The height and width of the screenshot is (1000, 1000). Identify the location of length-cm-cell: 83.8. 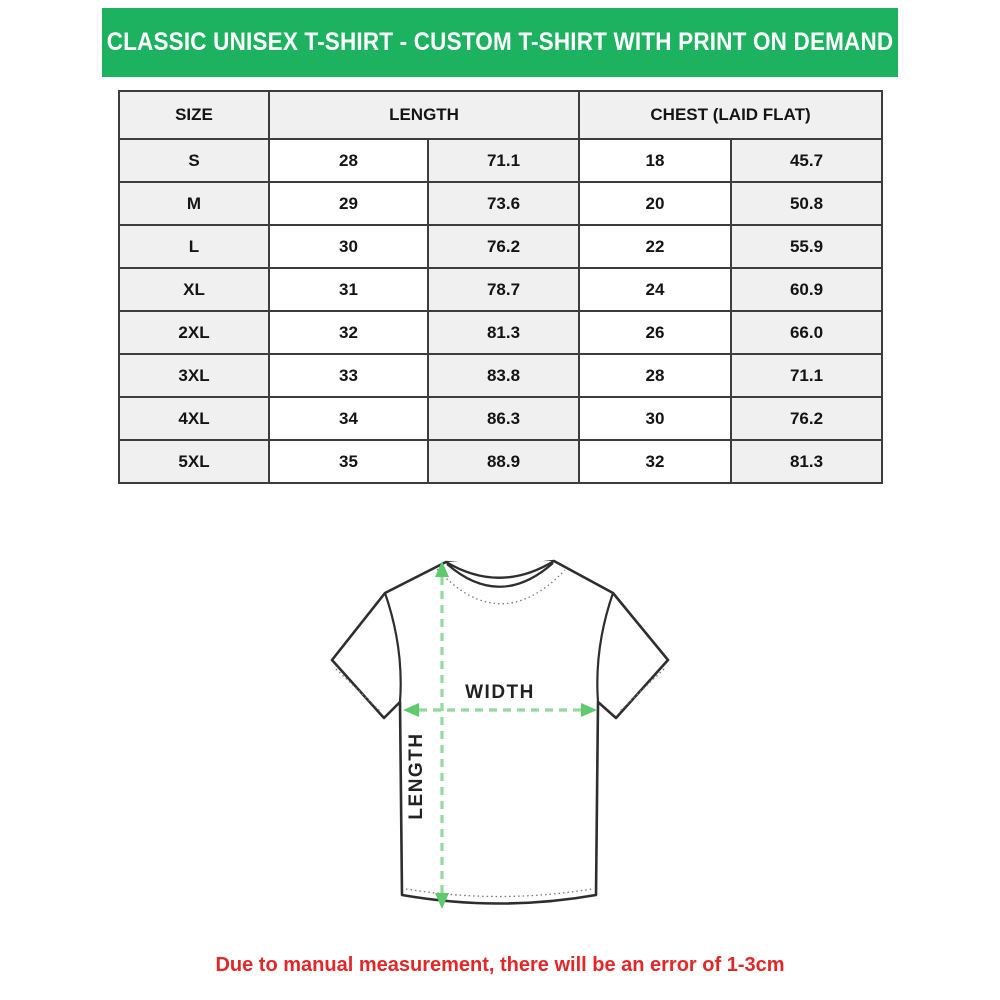
(503, 375).